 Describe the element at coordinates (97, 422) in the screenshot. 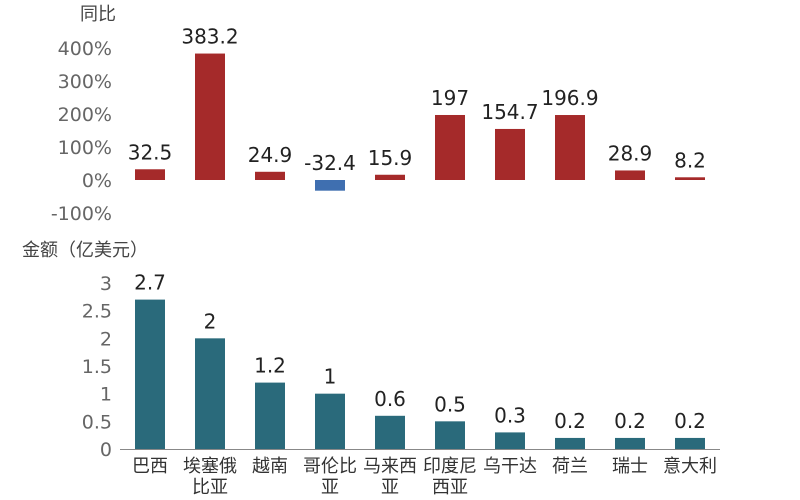

I see `bottom-y-tick: 0.5` at that location.